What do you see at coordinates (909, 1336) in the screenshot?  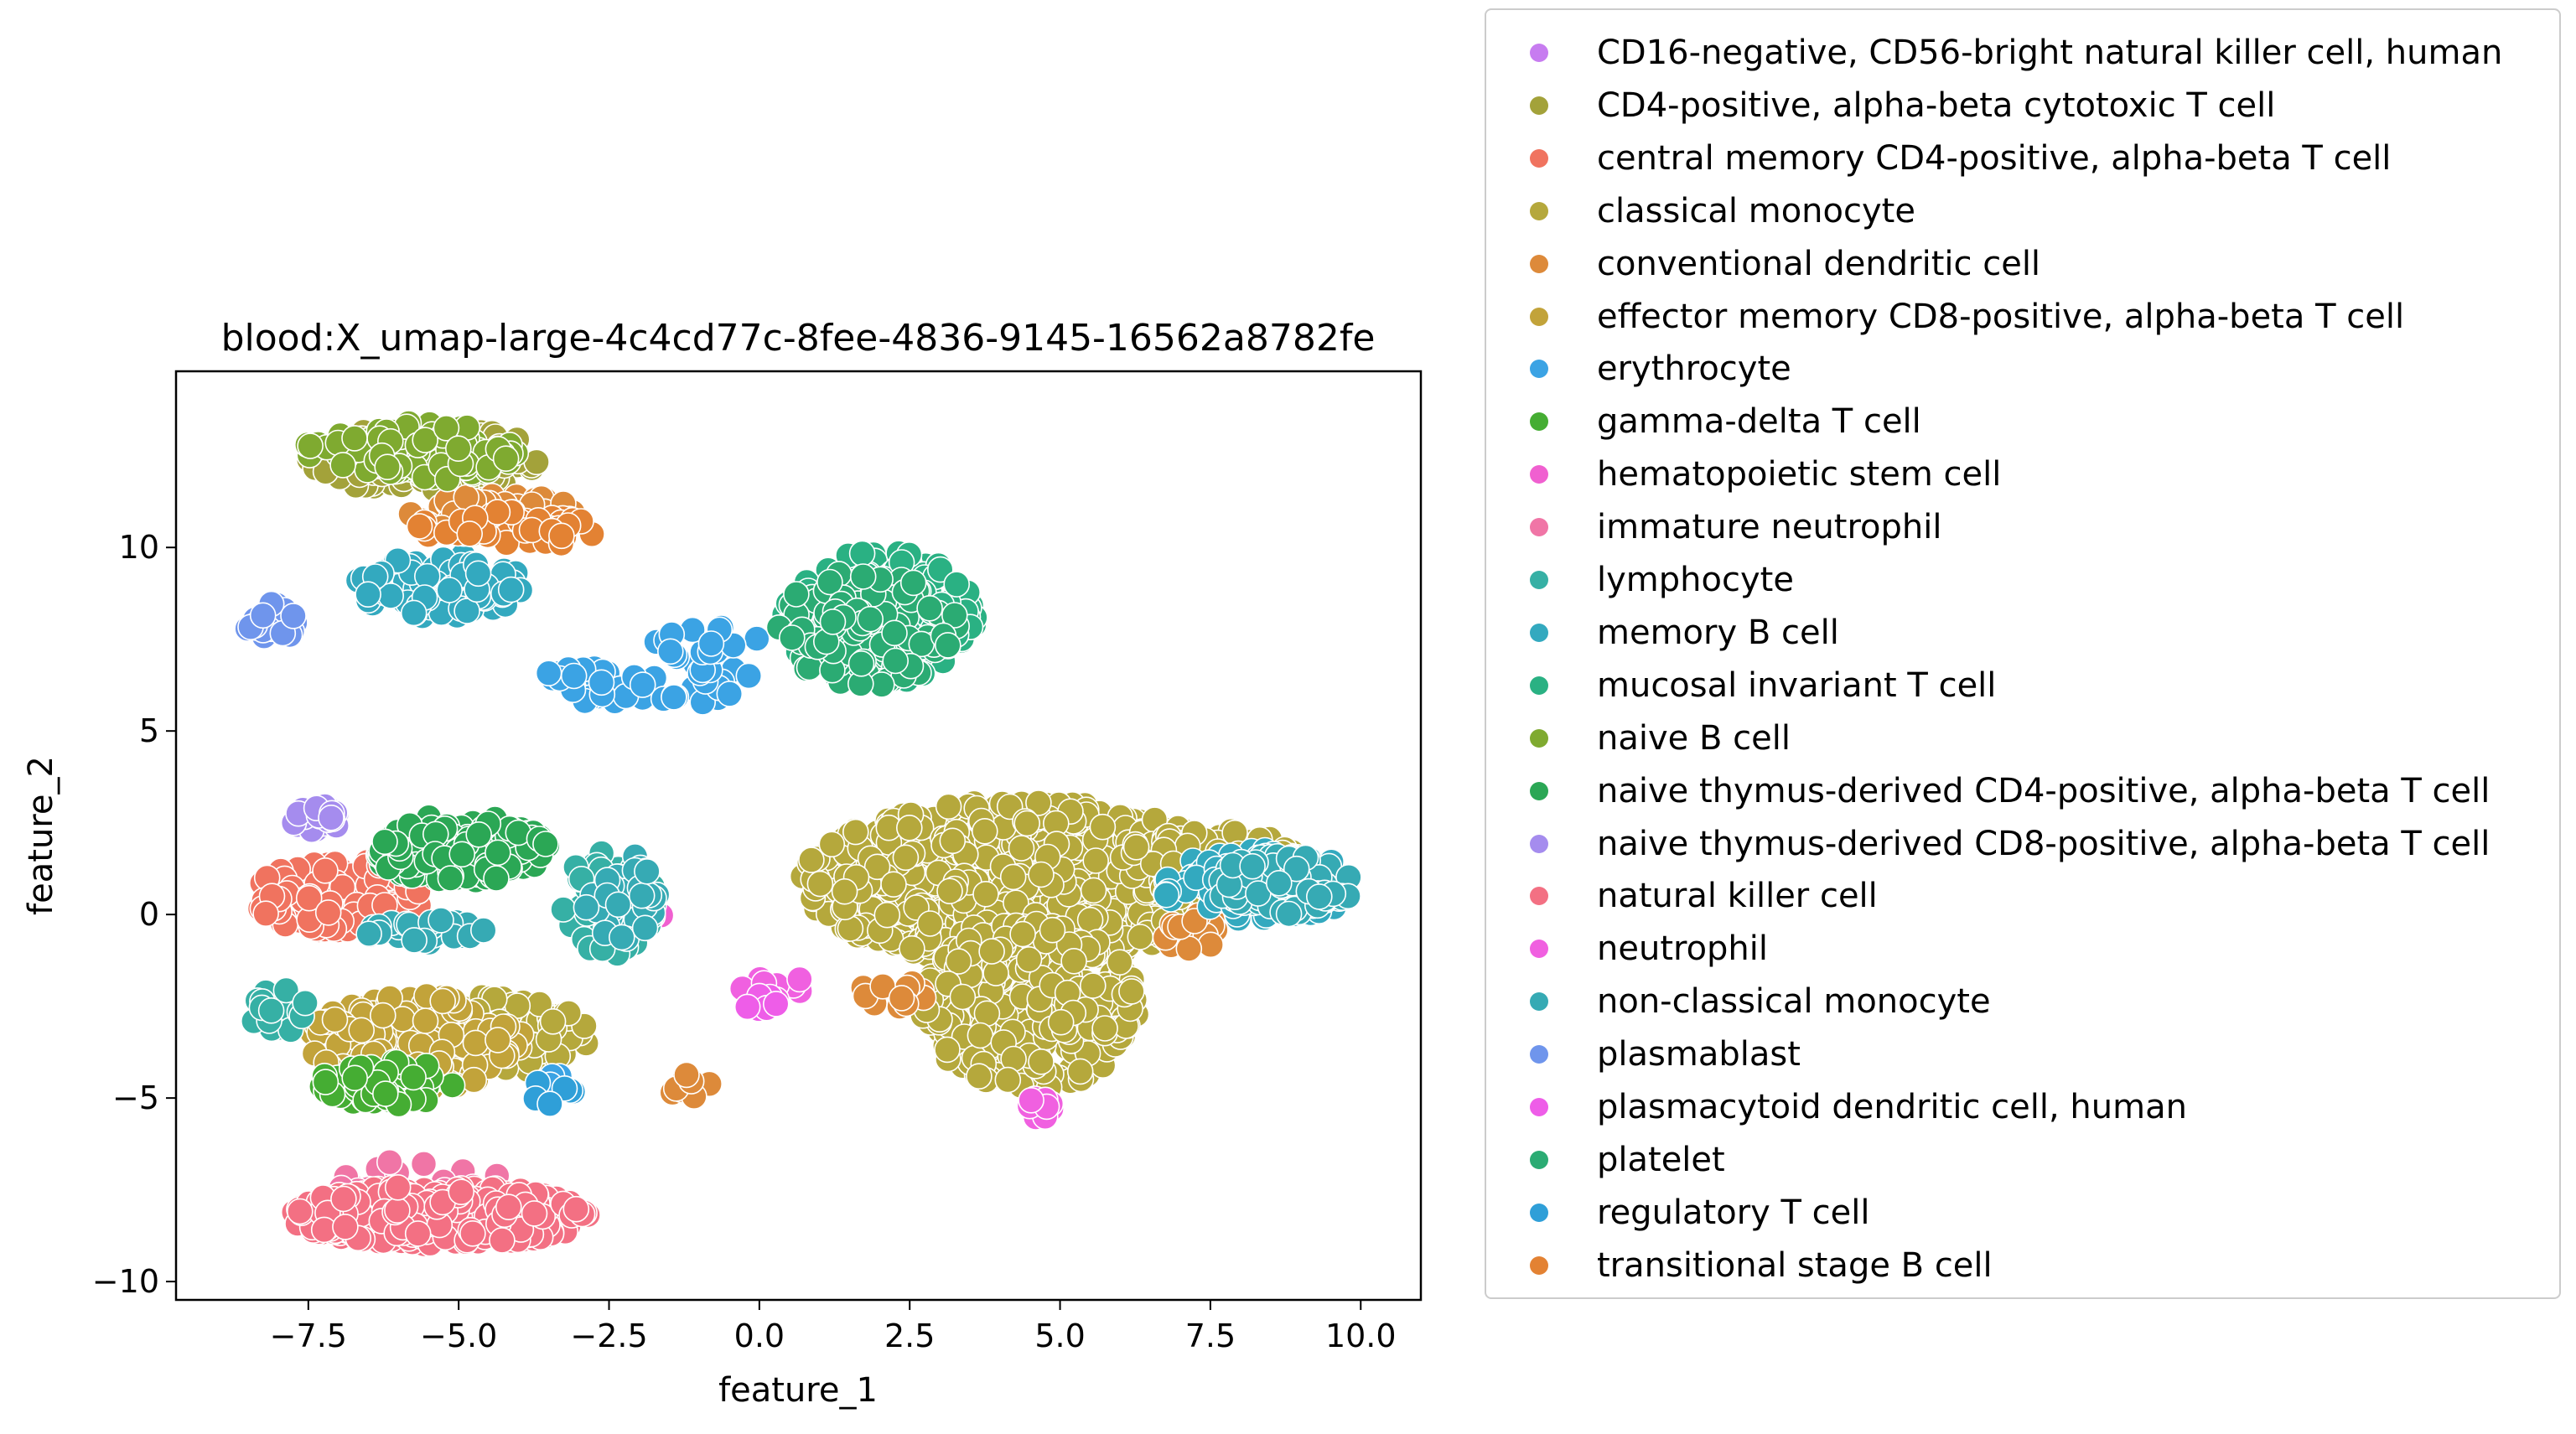 I see `x-tick-label: 2.5` at bounding box center [909, 1336].